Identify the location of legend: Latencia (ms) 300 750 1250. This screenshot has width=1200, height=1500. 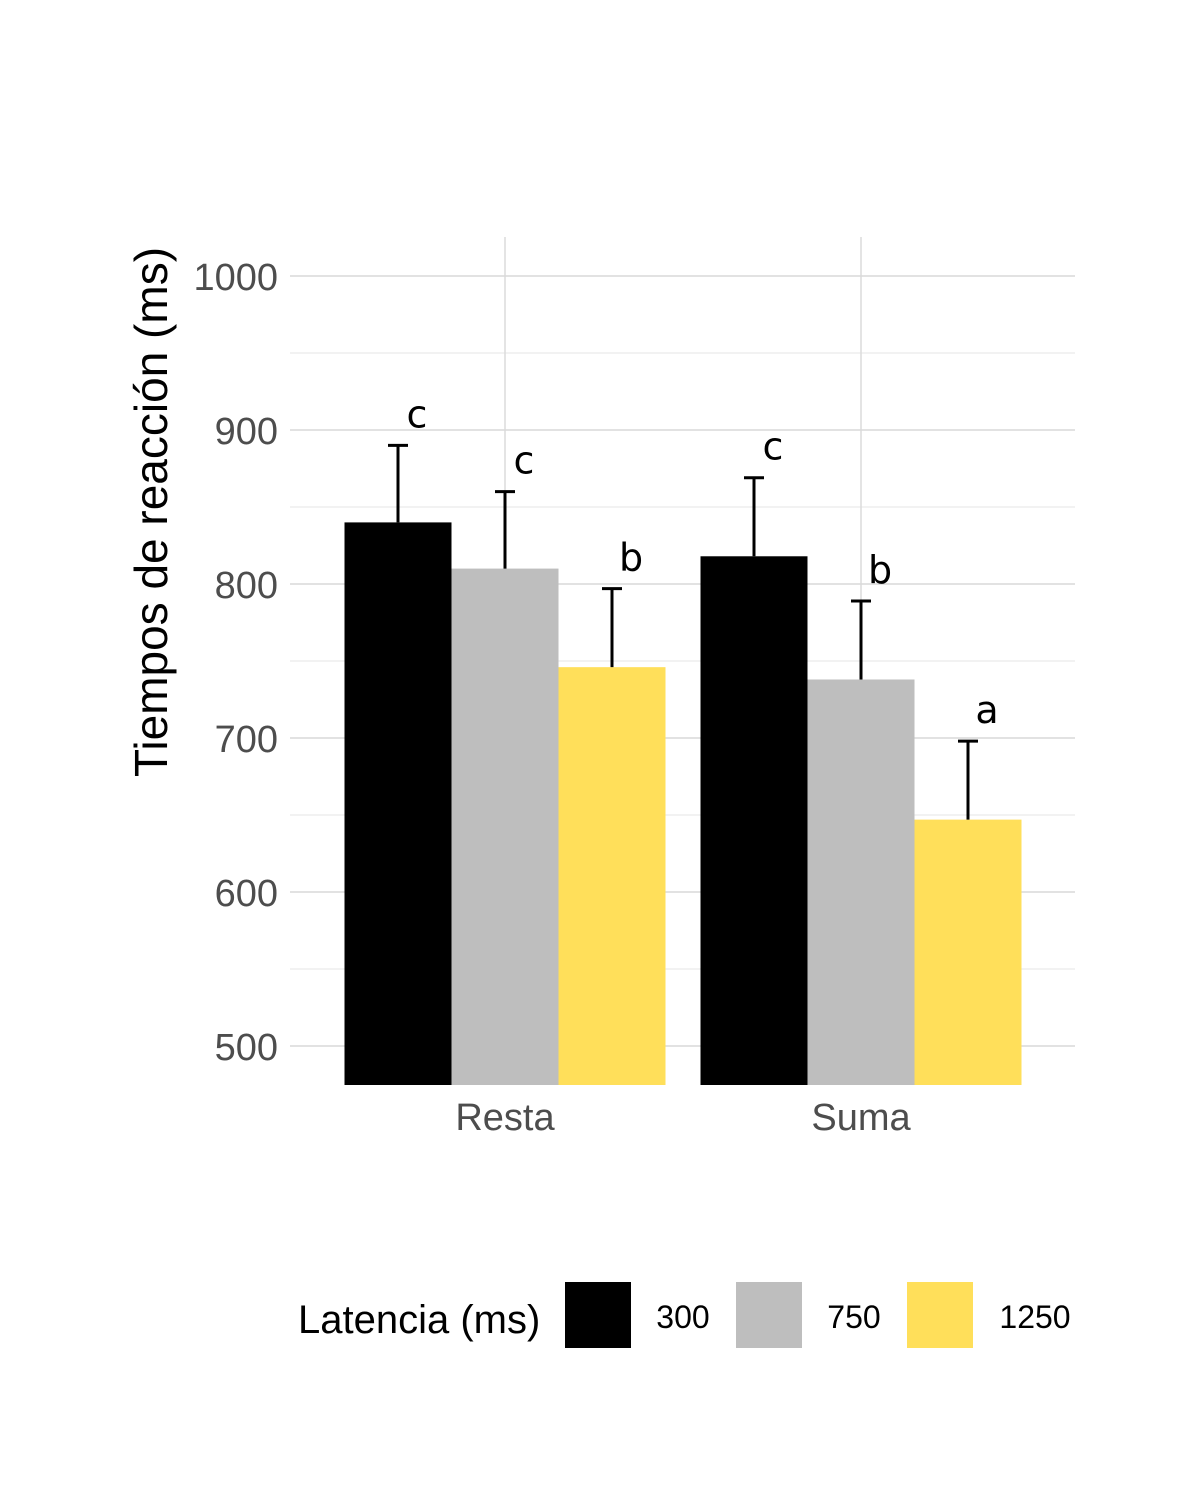
(684, 1315).